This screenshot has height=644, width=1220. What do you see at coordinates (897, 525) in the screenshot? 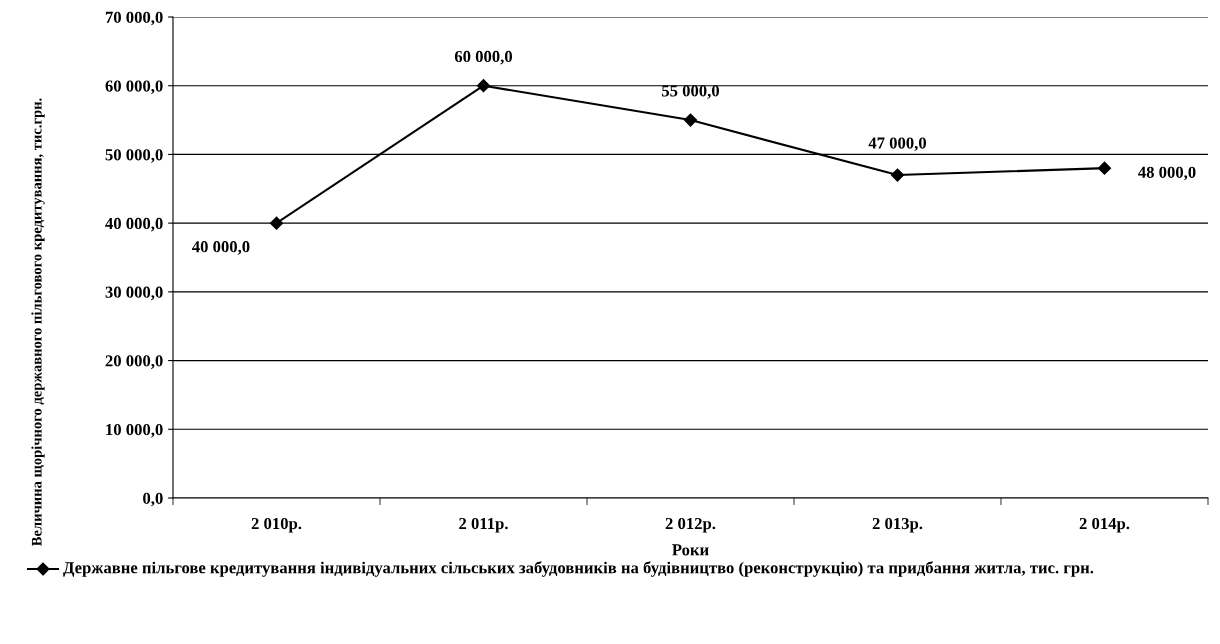
I see `x-tick-label: 2 013р.` at bounding box center [897, 525].